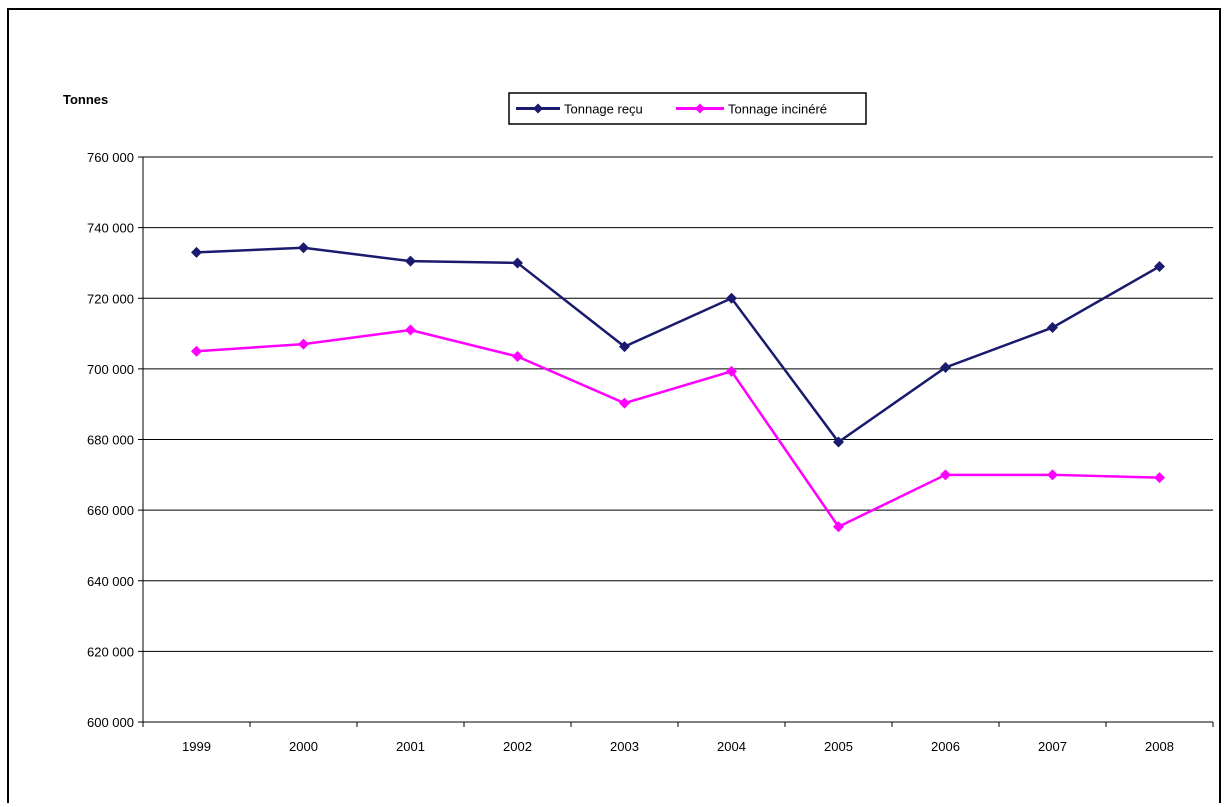  I want to click on x-tick-label: 2000, so click(303, 746).